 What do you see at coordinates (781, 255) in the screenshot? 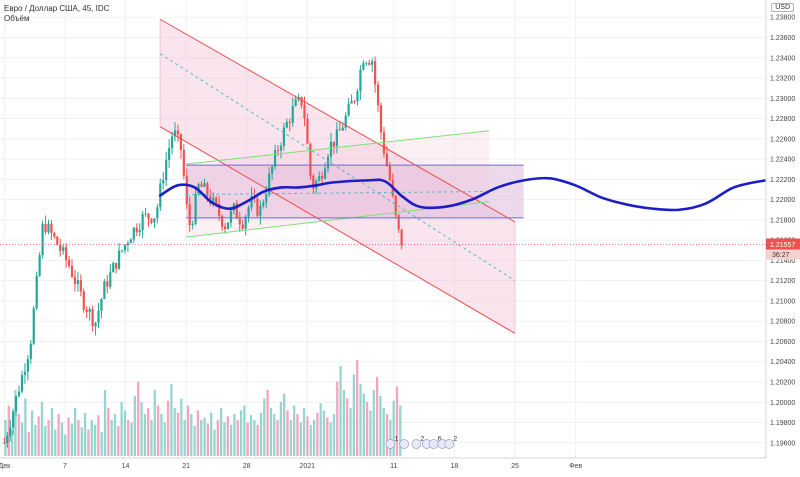
I see `countdown-value: 36:27` at bounding box center [781, 255].